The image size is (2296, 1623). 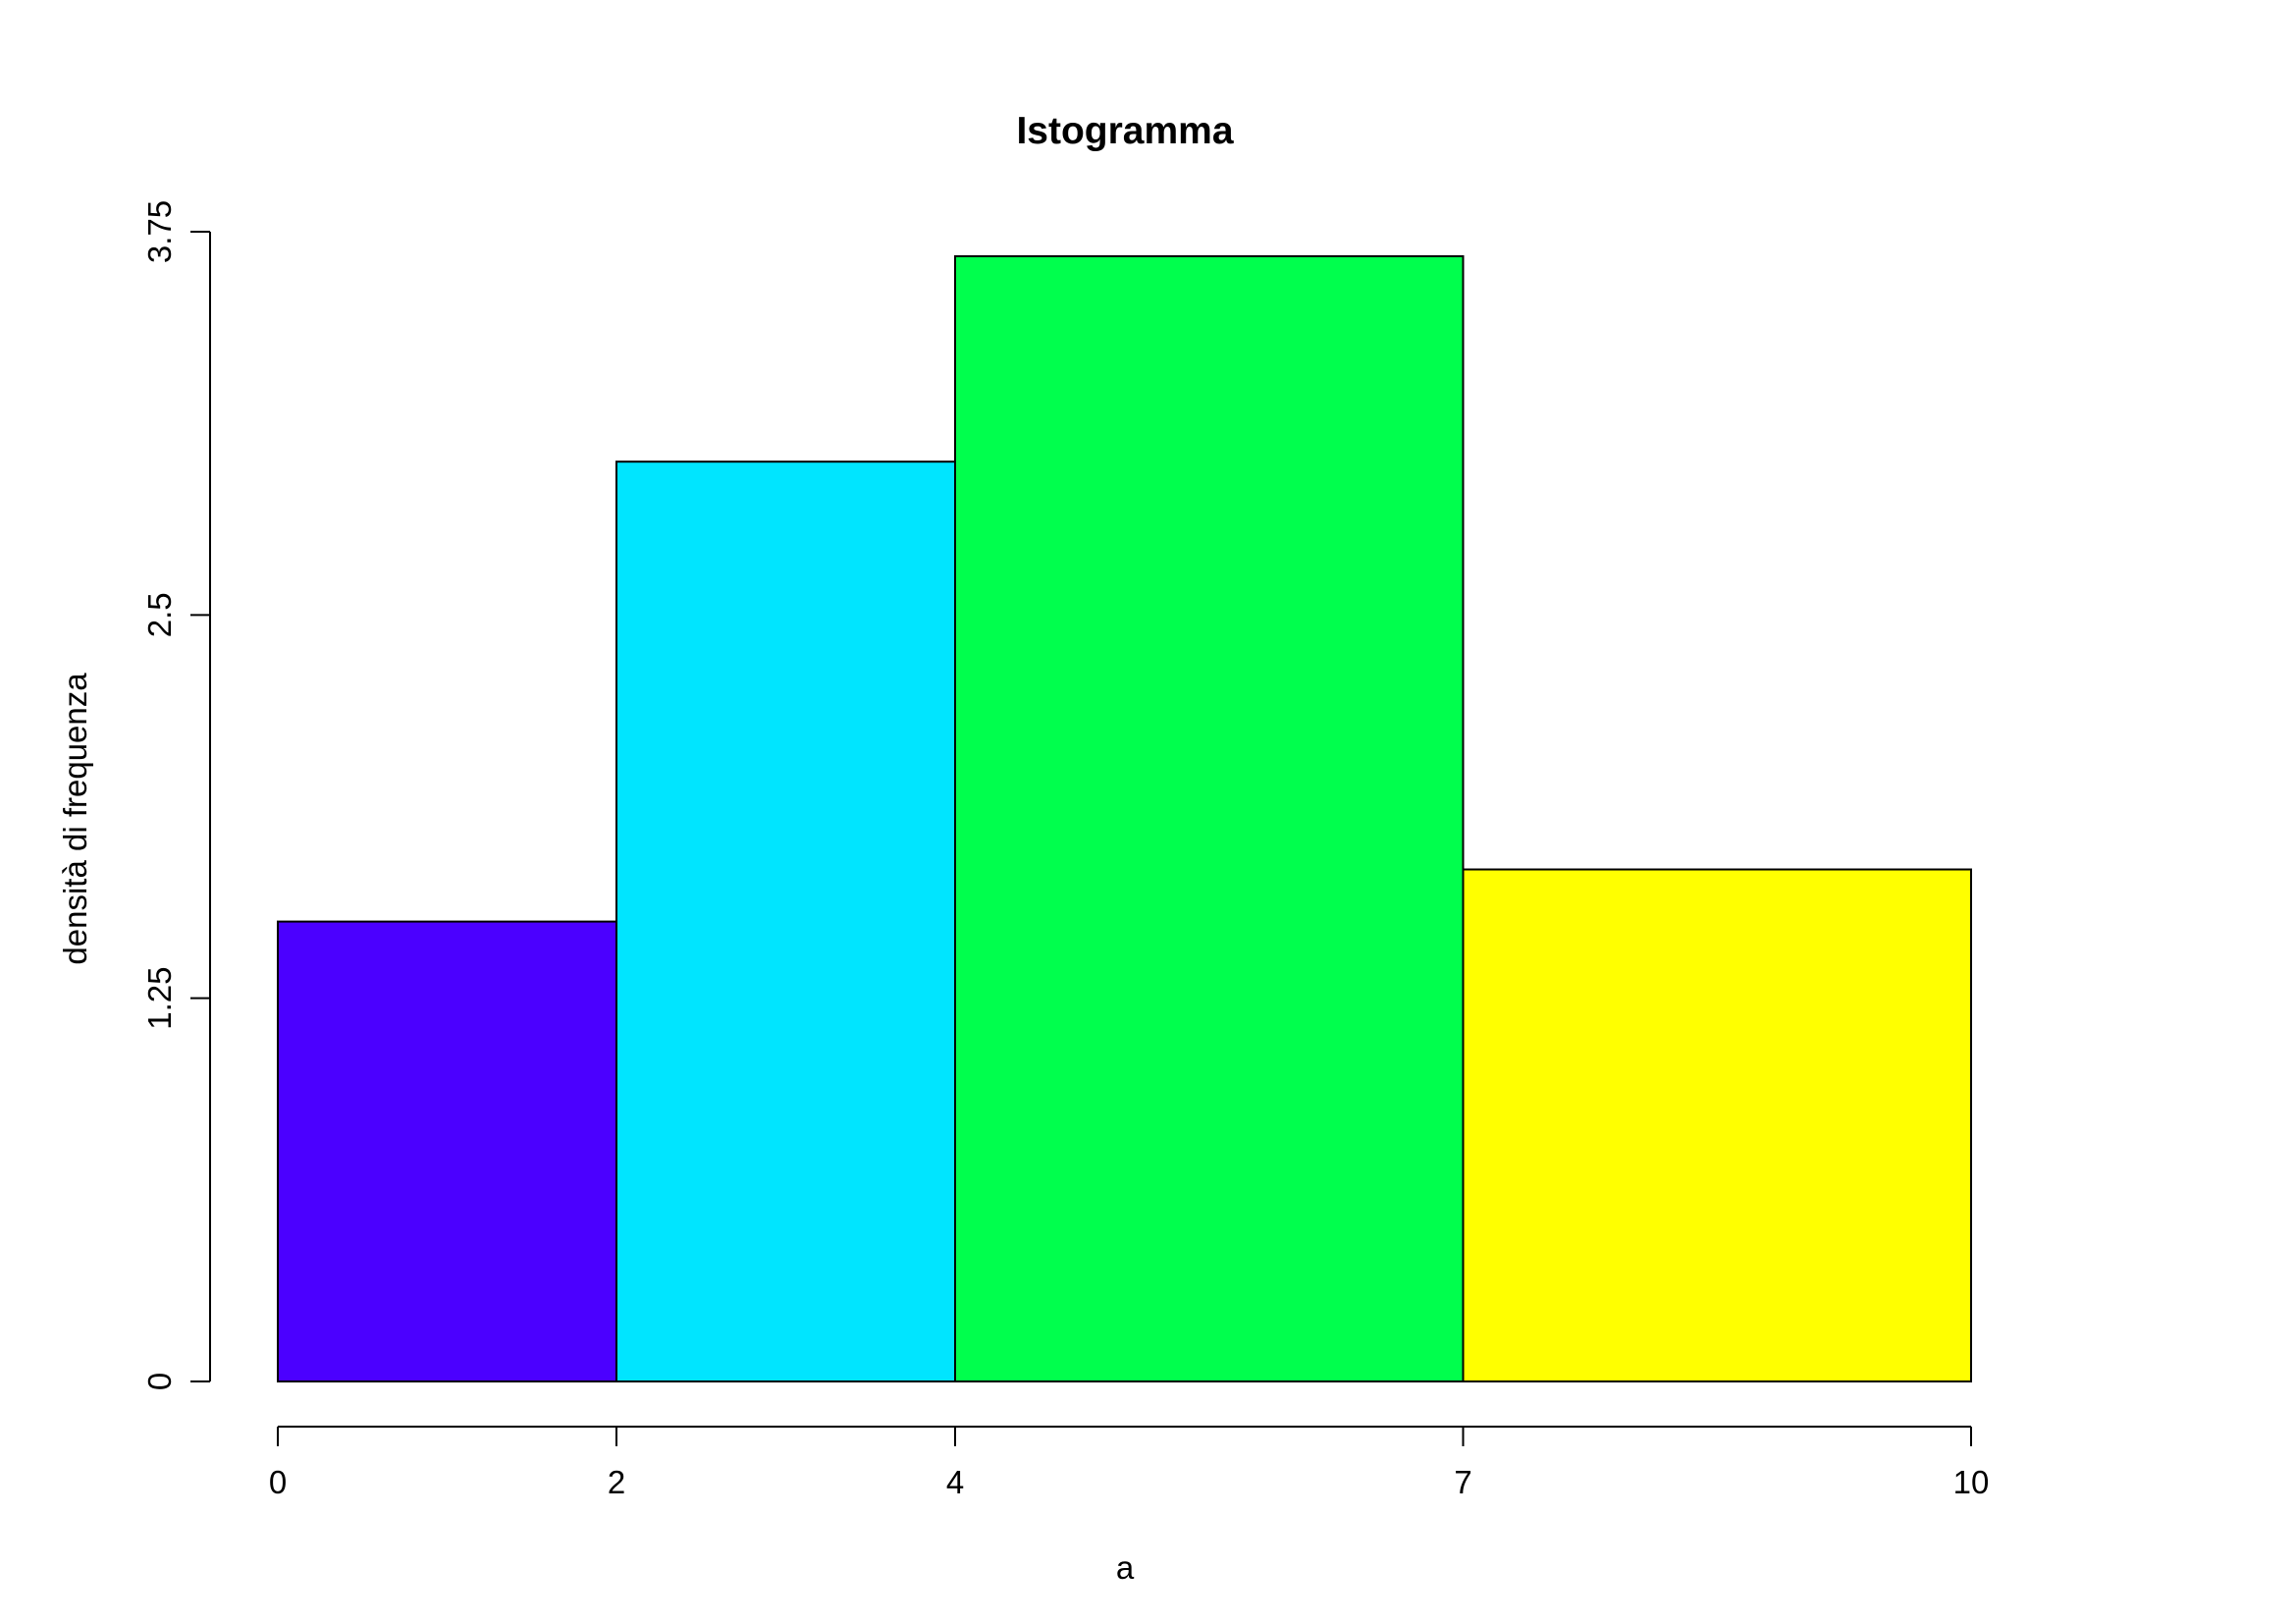 What do you see at coordinates (1462, 1482) in the screenshot?
I see `x-tick-label-4: 7` at bounding box center [1462, 1482].